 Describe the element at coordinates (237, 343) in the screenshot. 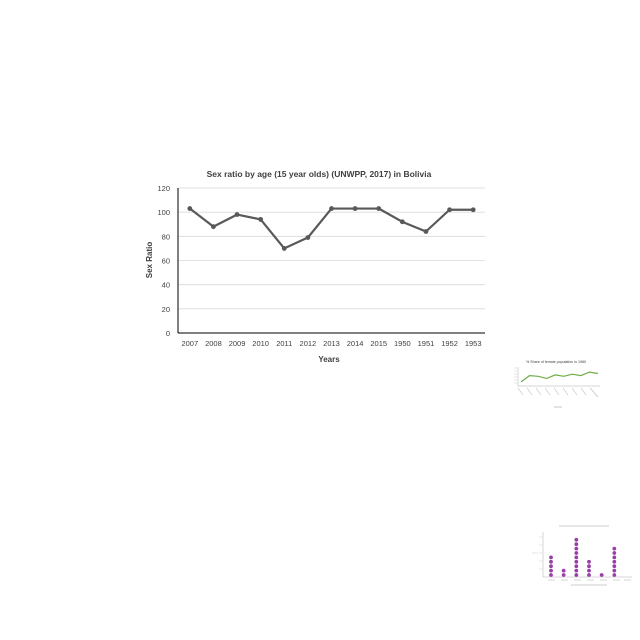

I see `x-tick-label: 2009` at that location.